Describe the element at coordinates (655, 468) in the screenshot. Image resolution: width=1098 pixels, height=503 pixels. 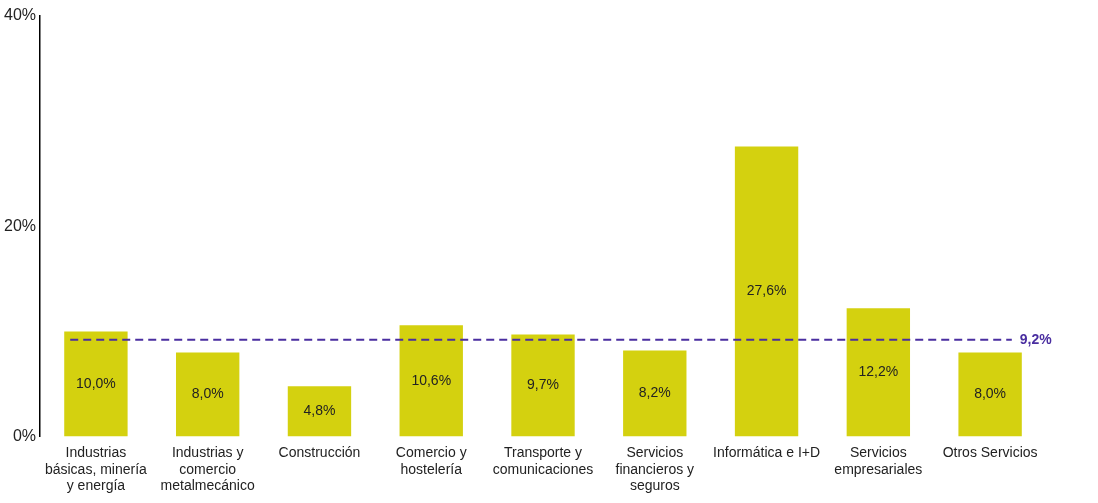
I see `x-tick-label: Servicios financieros y seguros` at that location.